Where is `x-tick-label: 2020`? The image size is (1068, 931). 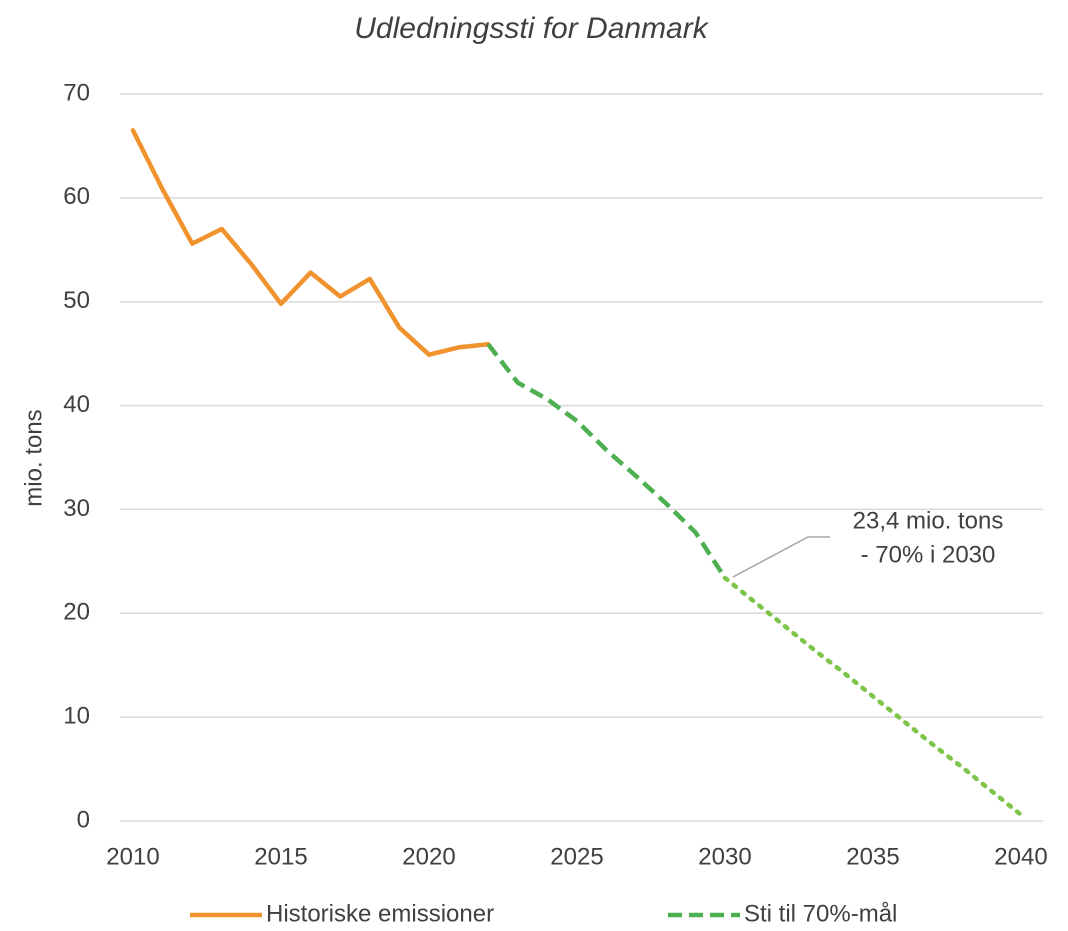
x-tick-label: 2020 is located at coordinates (428, 856).